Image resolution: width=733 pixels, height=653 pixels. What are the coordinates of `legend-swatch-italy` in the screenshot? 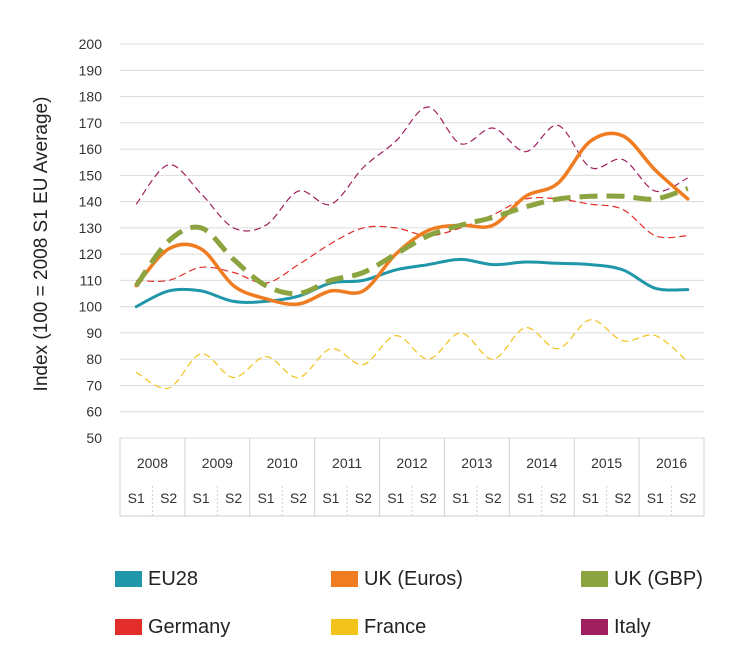 It's located at (594, 627).